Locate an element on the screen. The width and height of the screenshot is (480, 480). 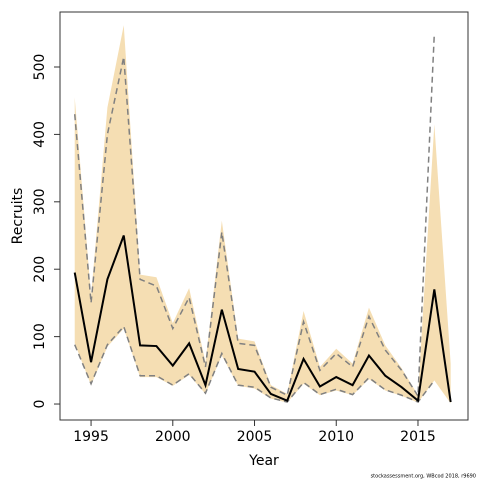
y-tick-label: 500 is located at coordinates (40, 67).